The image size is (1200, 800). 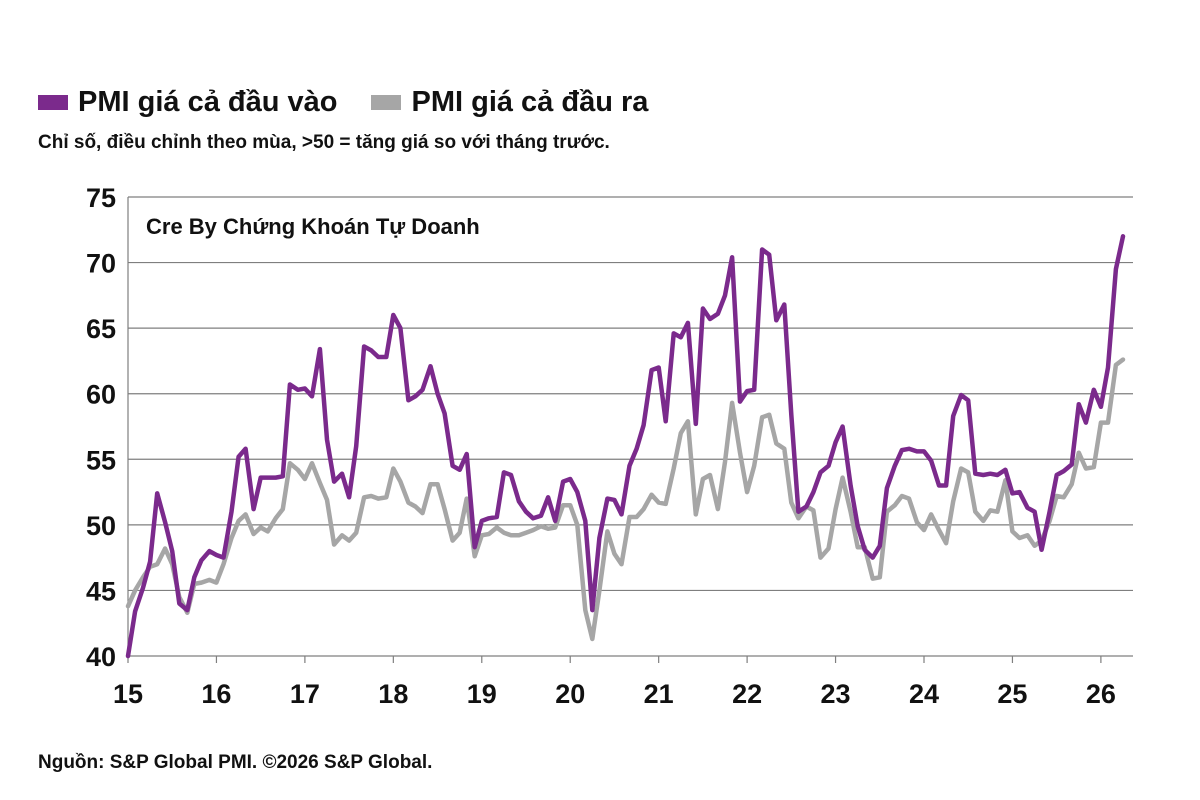 What do you see at coordinates (313, 226) in the screenshot?
I see `watermark-text: Cre By Chứng Khoán Tự Doanh` at bounding box center [313, 226].